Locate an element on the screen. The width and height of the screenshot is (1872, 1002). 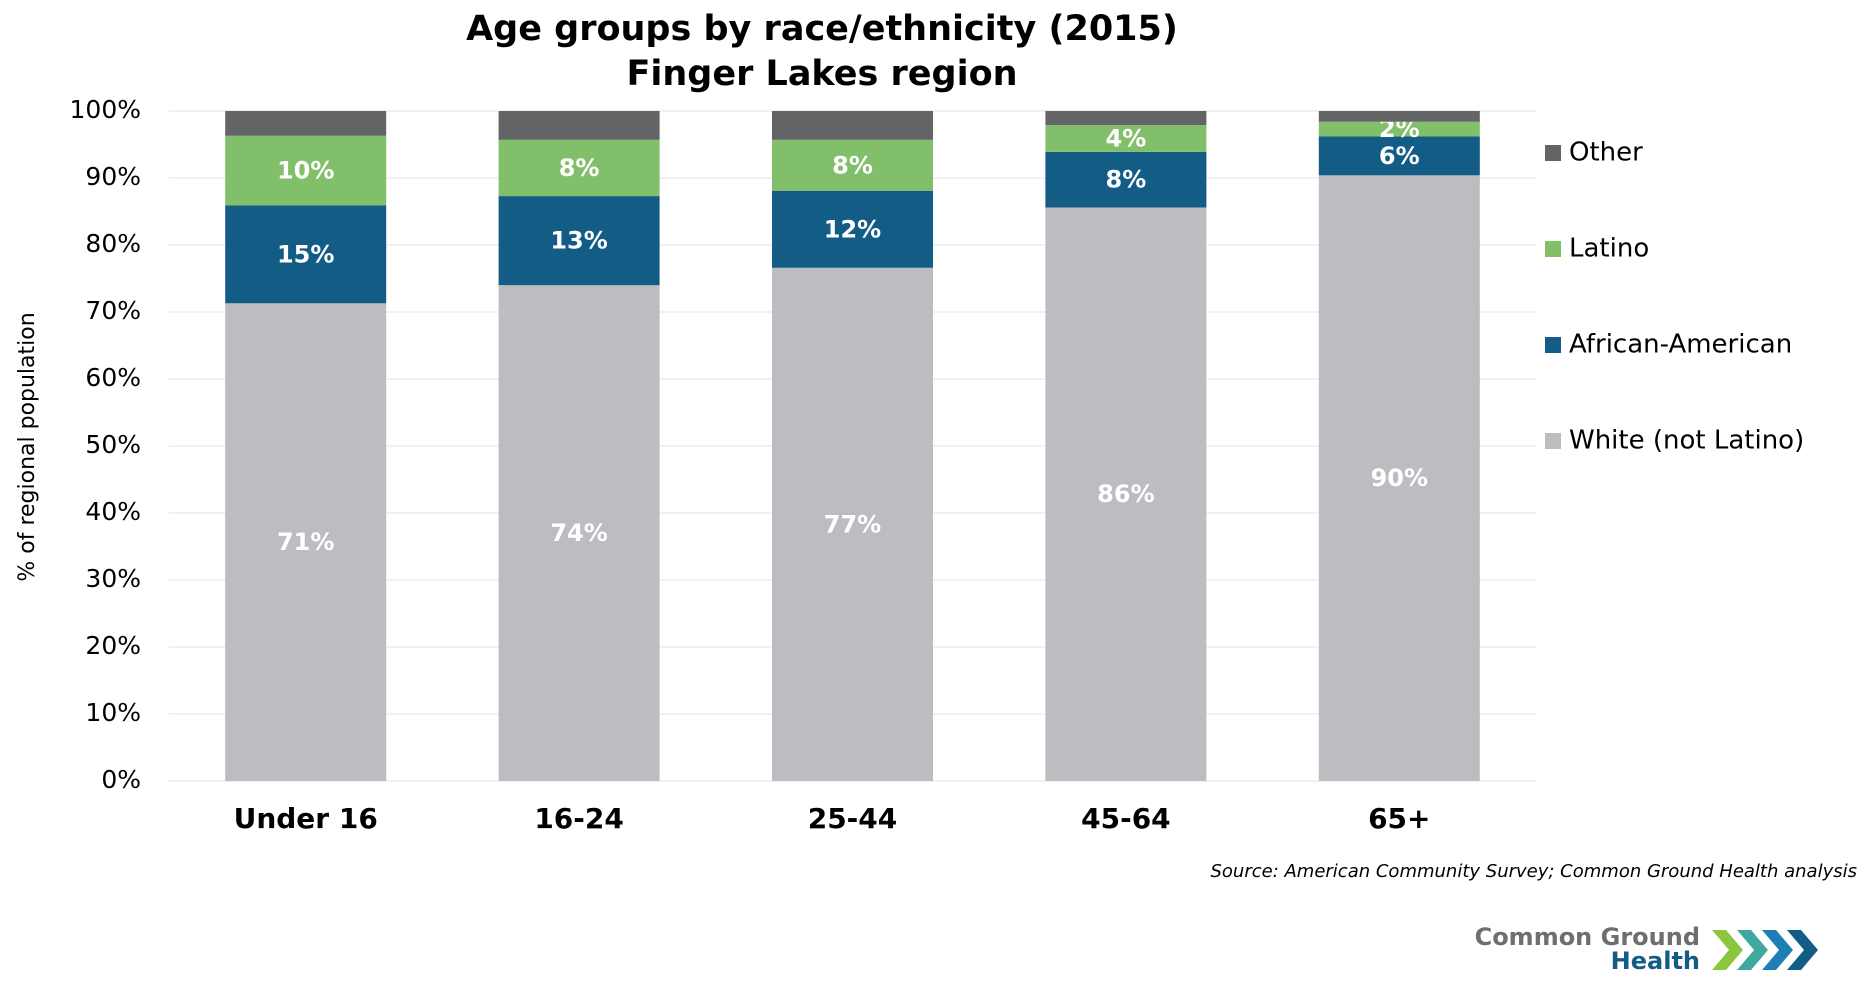
data-label: 13% is located at coordinates (578, 241).